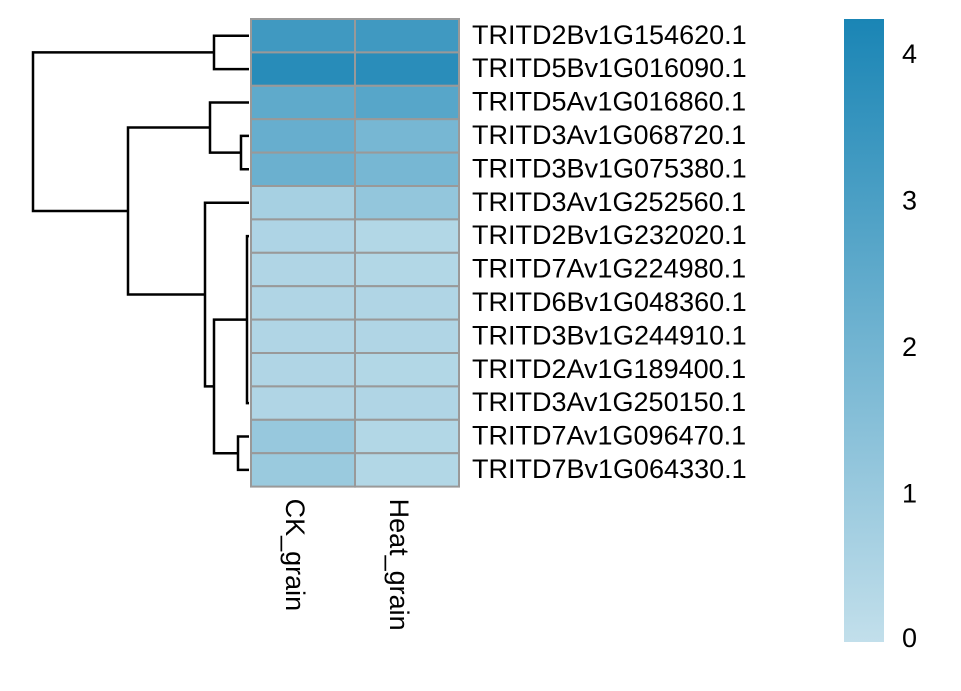 Image resolution: width=961 pixels, height=691 pixels. Describe the element at coordinates (609, 68) in the screenshot. I see `row-label: TRITD5Bv1G016090.1` at that location.